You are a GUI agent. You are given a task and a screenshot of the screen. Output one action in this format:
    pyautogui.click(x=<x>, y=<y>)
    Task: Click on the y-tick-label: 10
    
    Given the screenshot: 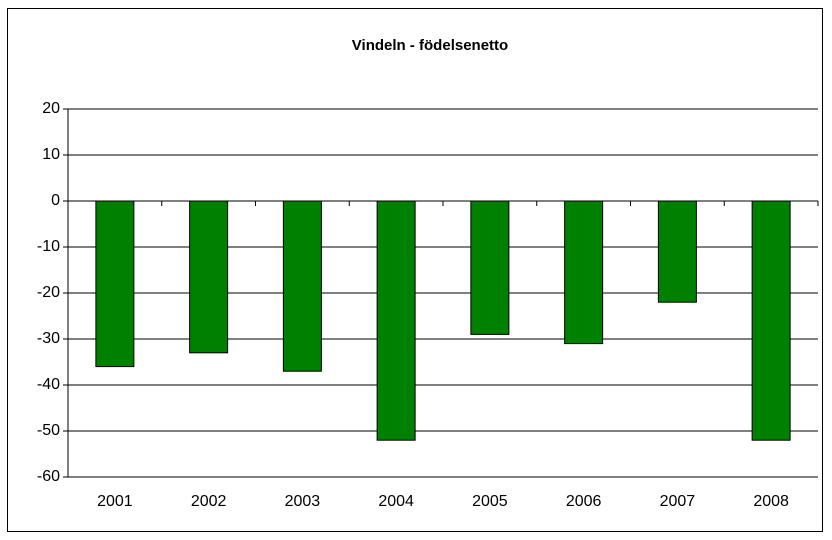 What is the action you would take?
    pyautogui.click(x=51, y=154)
    